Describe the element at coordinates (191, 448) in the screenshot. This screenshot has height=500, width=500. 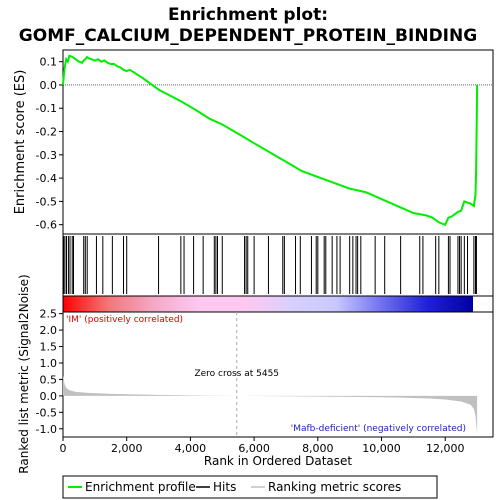
I see `x-tick-label: 4,000` at that location.